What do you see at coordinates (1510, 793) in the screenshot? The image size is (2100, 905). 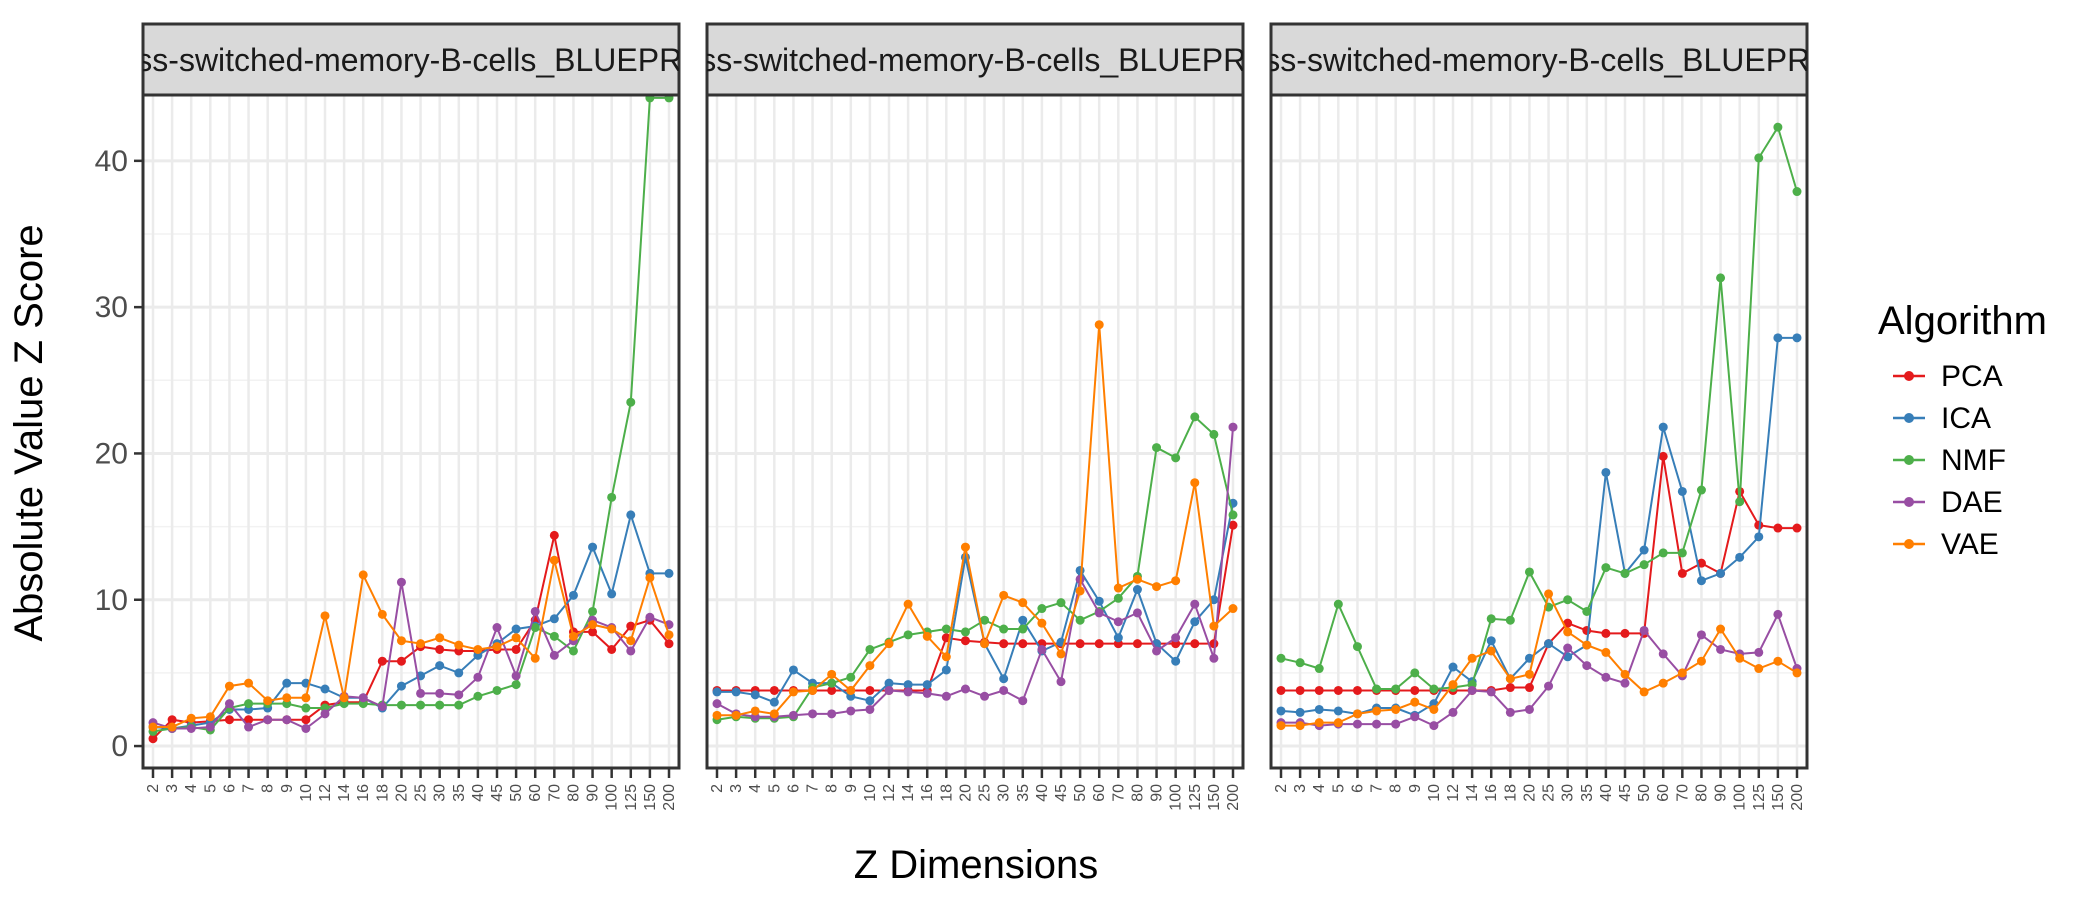 I see `x-tick-label: 18` at bounding box center [1510, 793].